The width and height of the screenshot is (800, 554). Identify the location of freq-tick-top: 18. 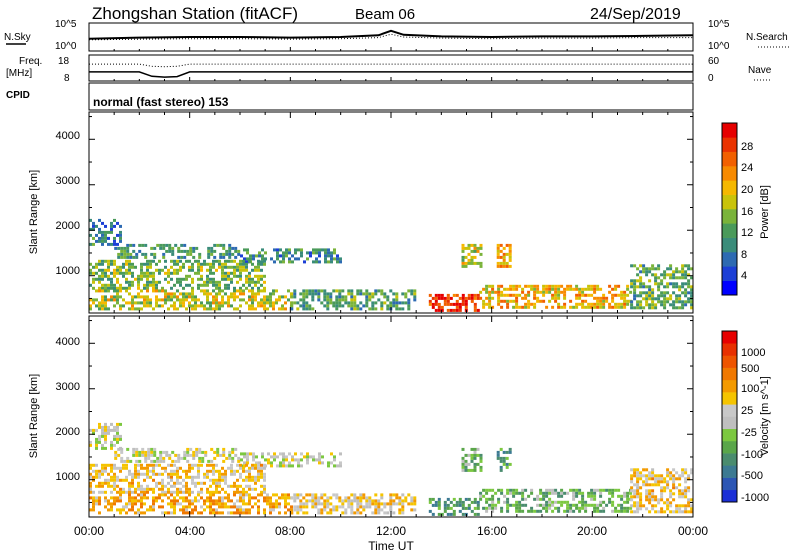
(64, 61).